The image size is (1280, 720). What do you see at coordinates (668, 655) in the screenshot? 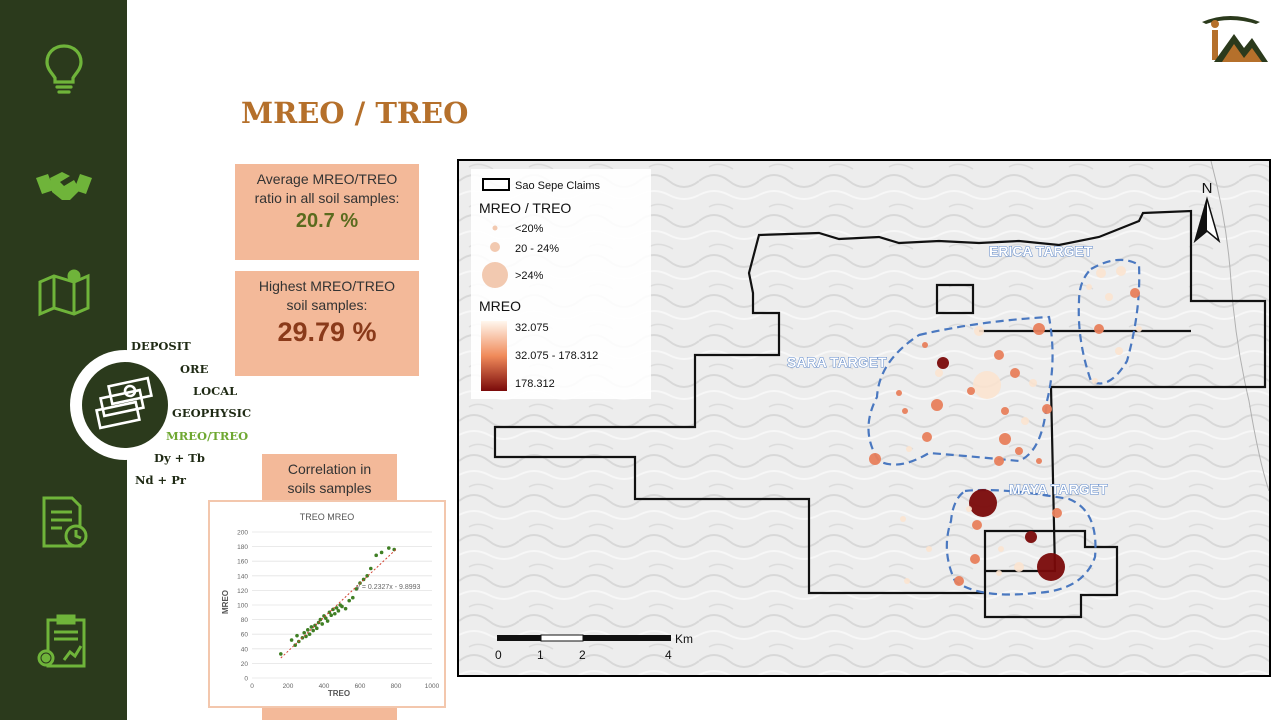
I see `scale-label-4: 4` at bounding box center [668, 655].